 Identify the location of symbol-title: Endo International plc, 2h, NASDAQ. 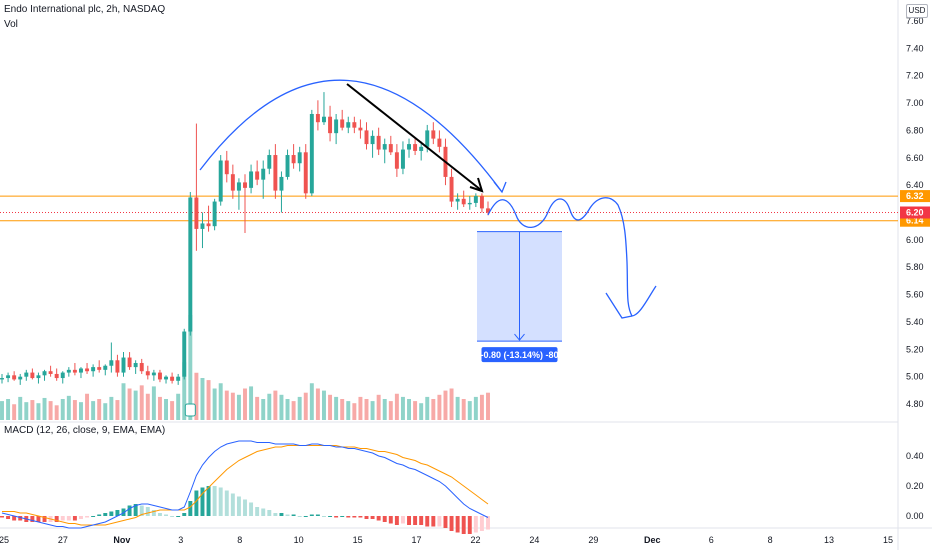
(85, 9).